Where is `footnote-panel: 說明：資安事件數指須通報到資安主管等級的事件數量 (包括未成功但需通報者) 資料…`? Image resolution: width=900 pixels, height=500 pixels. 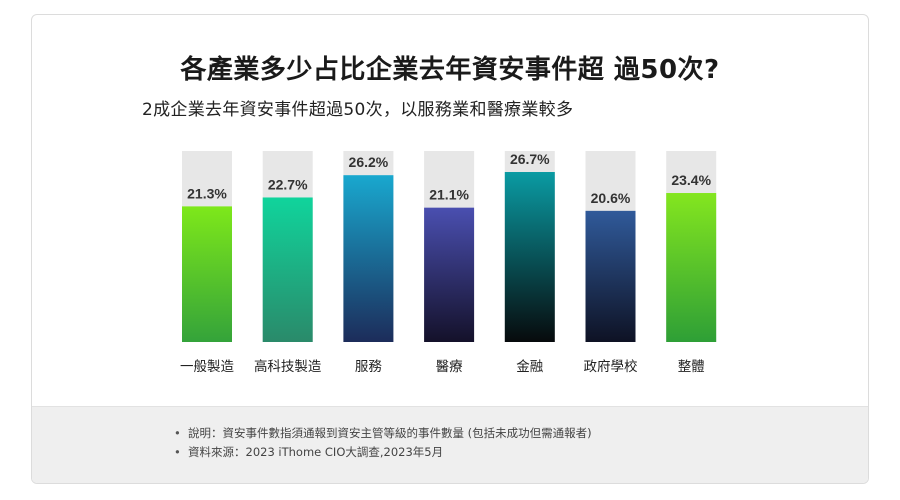 footnote-panel: 說明：資安事件數指須通報到資安主管等級的事件數量 (包括未成功但需通報者) 資料… is located at coordinates (450, 444).